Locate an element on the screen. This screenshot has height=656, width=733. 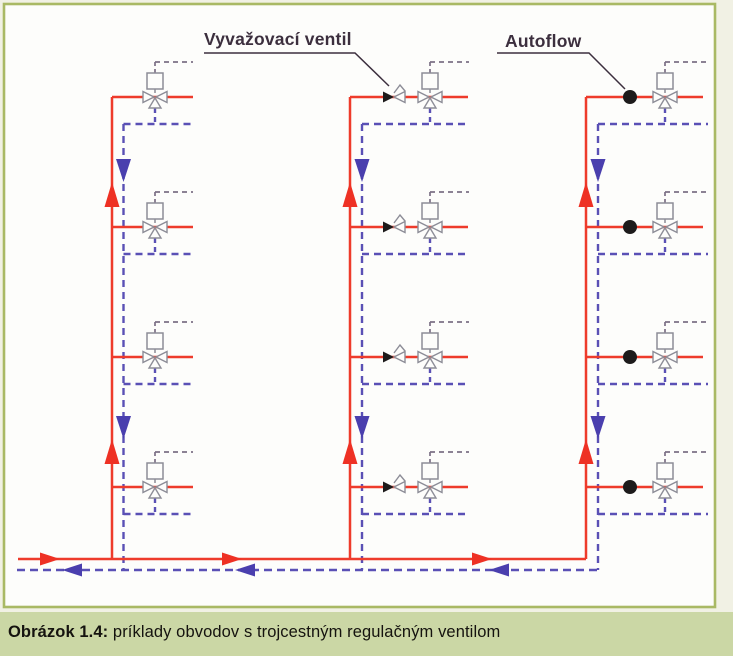
balancing-valve-label-pointer-line is located at coordinates (297, 69).